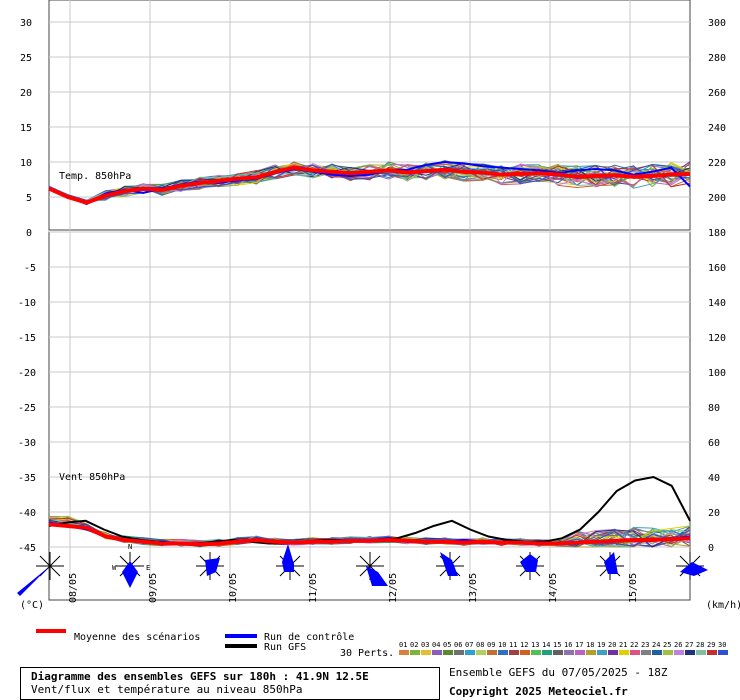  I want to click on pert-number: 17, so click(579, 645).